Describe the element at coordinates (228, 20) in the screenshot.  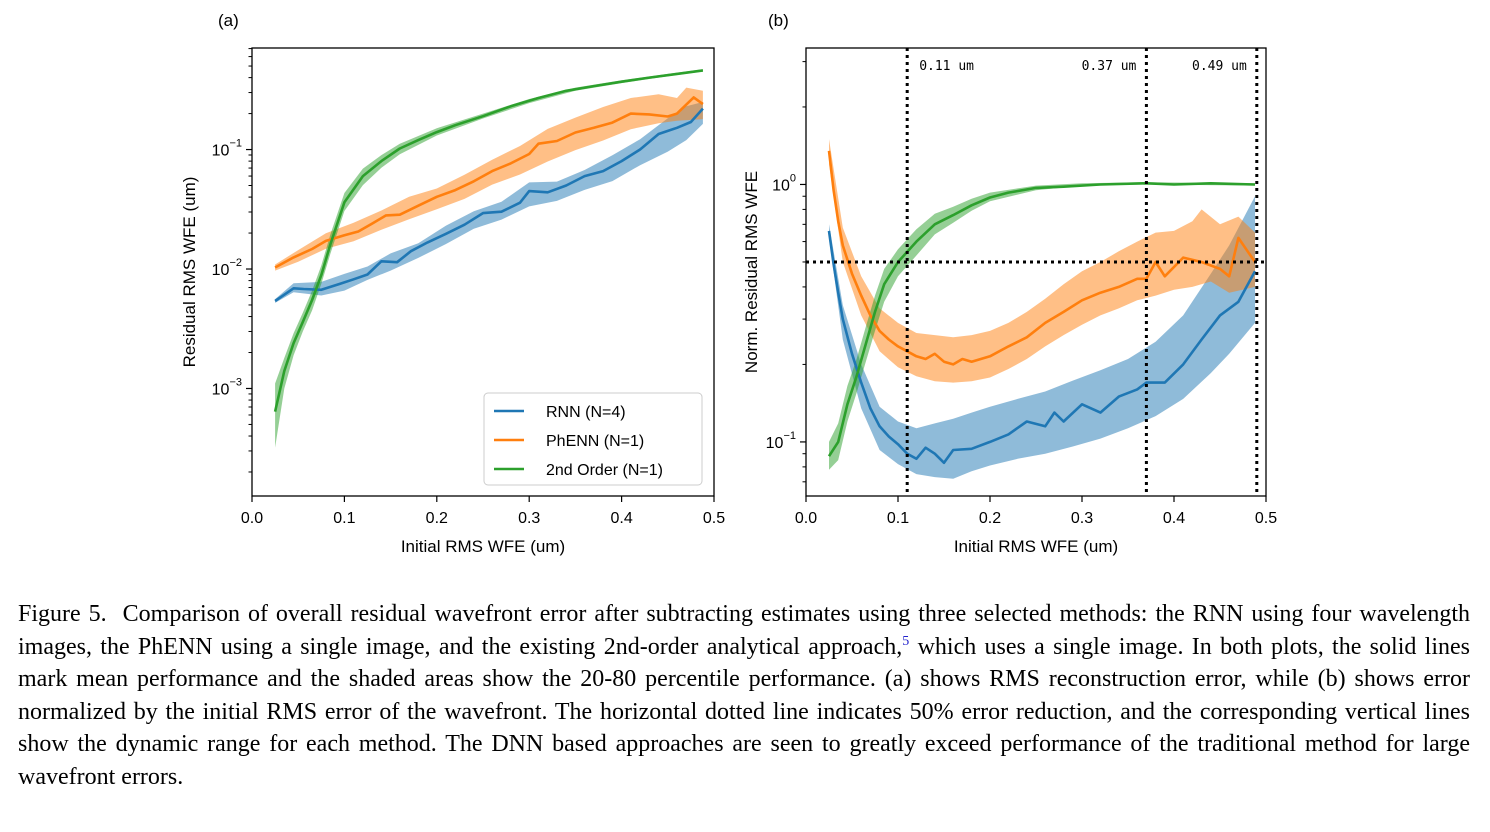
I see `panel-label: (a)` at that location.